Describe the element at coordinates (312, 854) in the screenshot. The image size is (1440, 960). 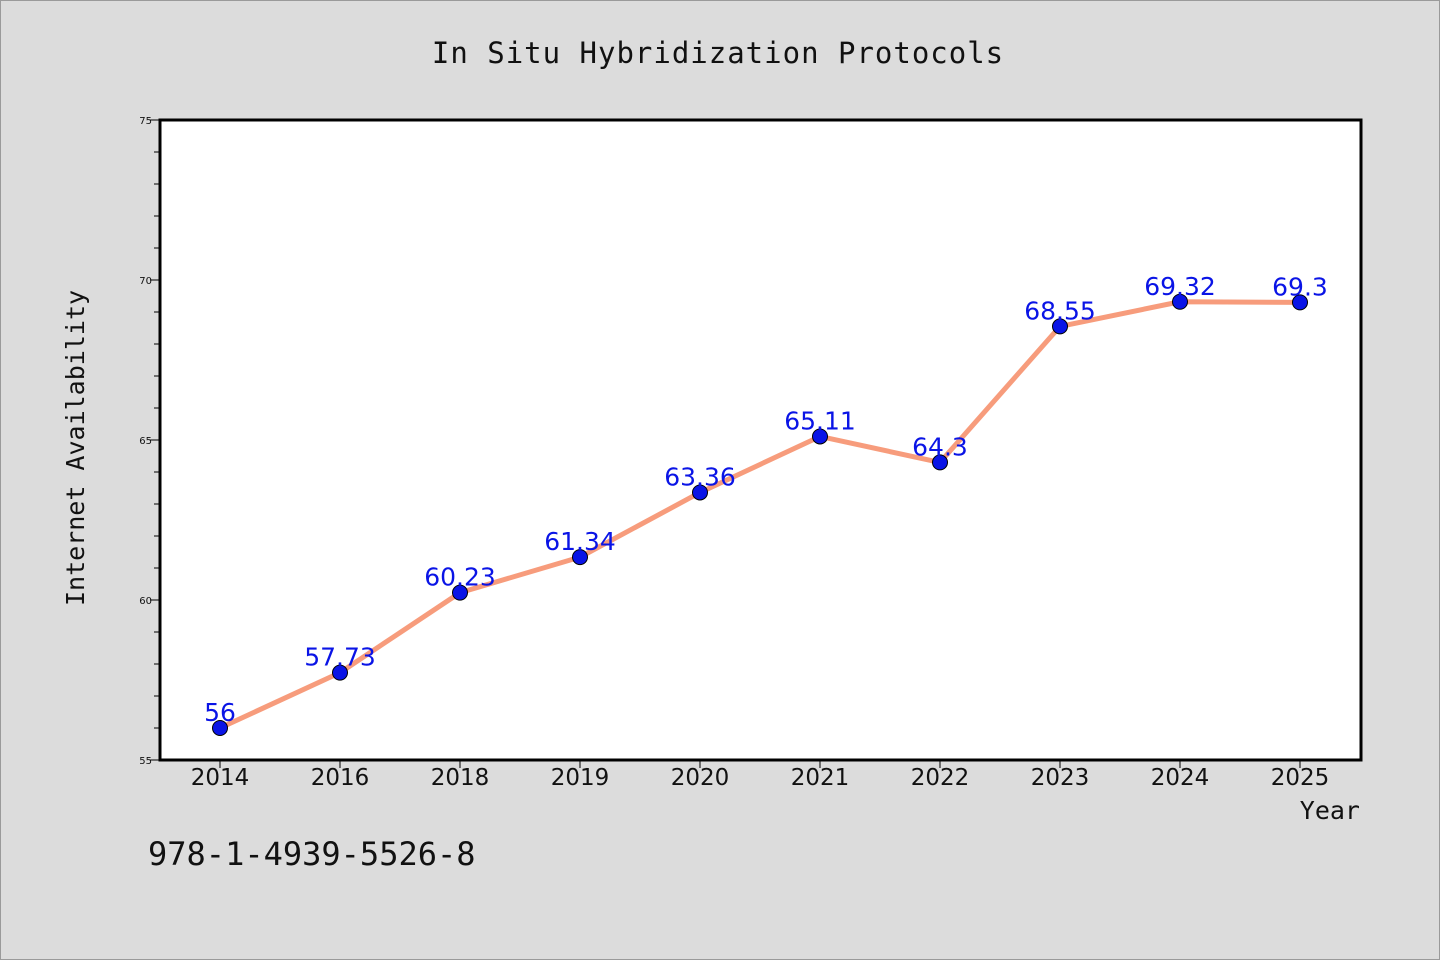
I see `footer-isbn: 978-1-4939-5526-8` at that location.